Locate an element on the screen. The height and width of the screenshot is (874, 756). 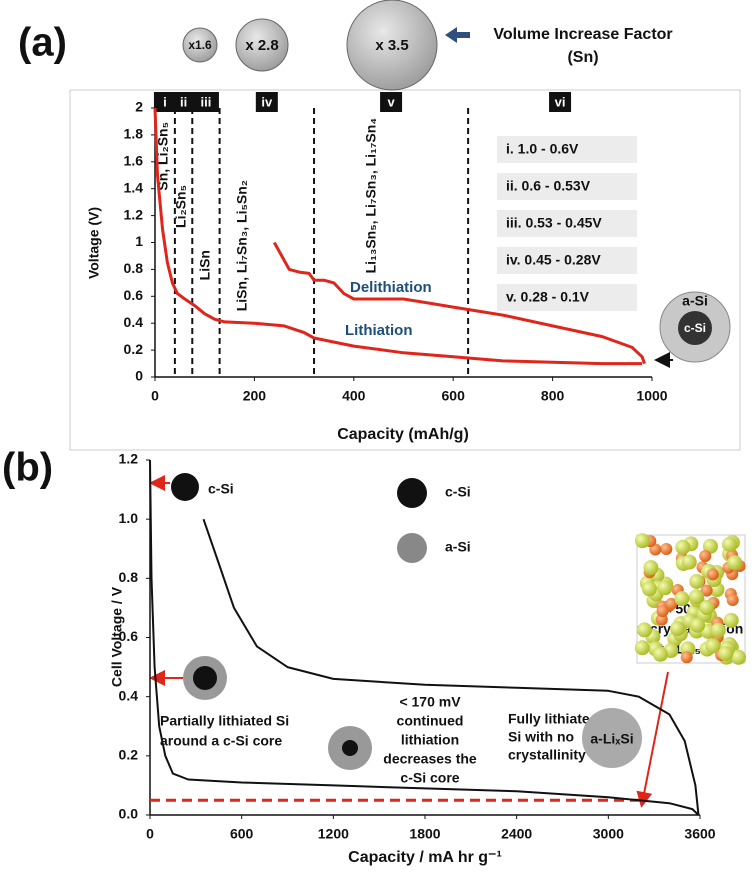
region-label: ii is located at coordinates (183, 101).